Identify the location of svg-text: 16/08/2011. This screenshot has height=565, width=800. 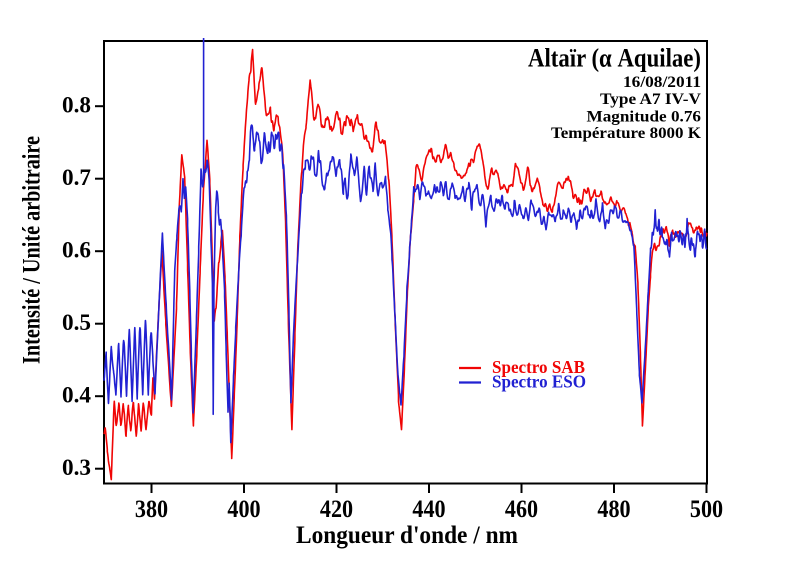
(662, 82).